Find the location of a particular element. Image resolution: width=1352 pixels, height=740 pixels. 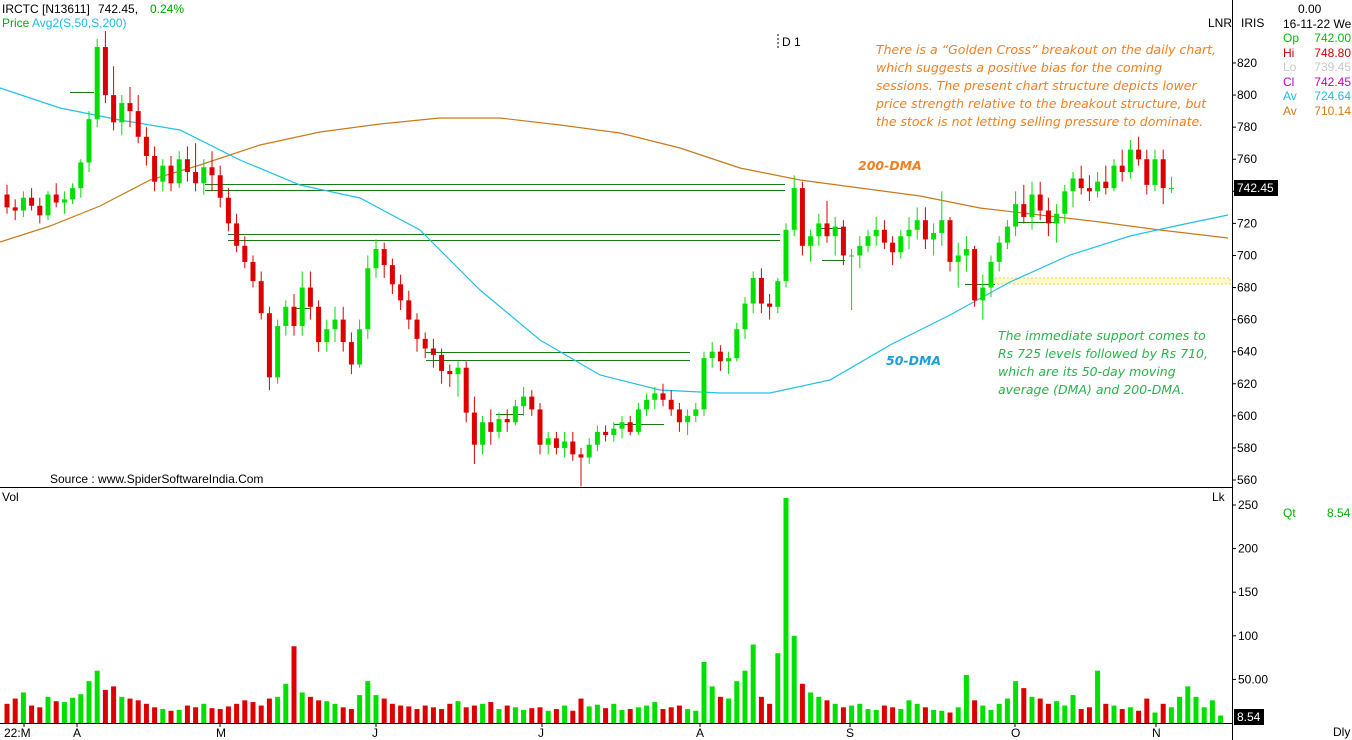

ohlc-value: 742.45 is located at coordinates (1332, 81).